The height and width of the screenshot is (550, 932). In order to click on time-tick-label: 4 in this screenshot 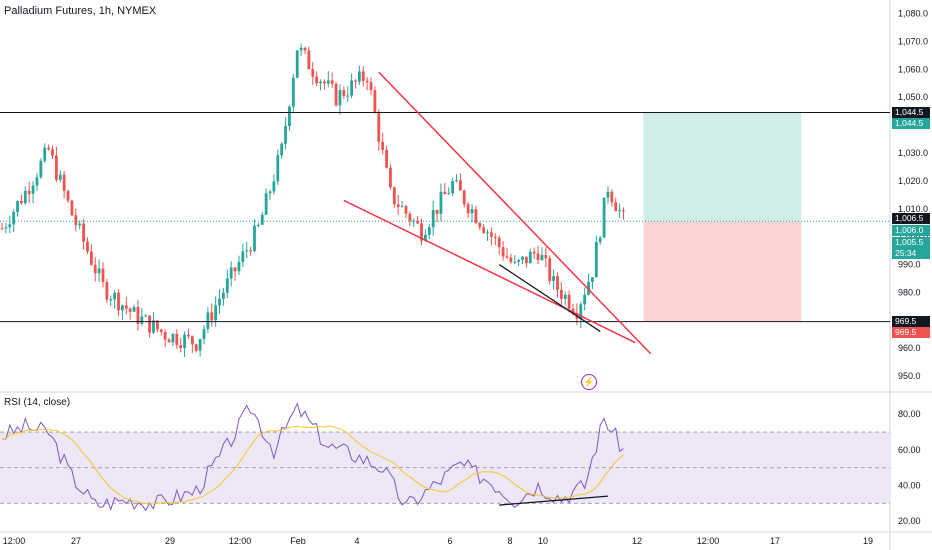, I will do `click(356, 541)`.